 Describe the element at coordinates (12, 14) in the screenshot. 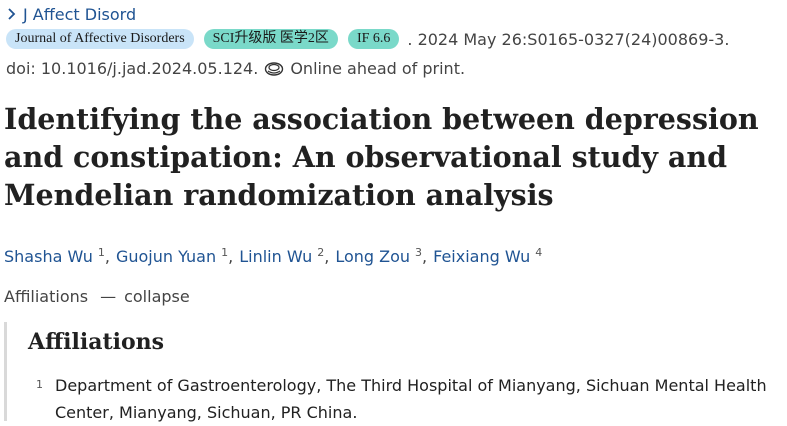

I see `chevron-right-icon` at that location.